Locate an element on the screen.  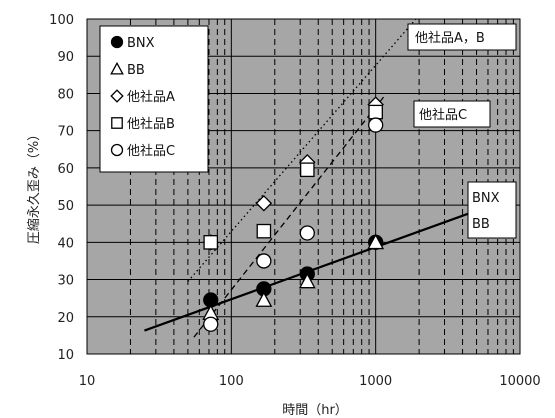
annotation-ab-label: 他社品A，B is located at coordinates (450, 38).